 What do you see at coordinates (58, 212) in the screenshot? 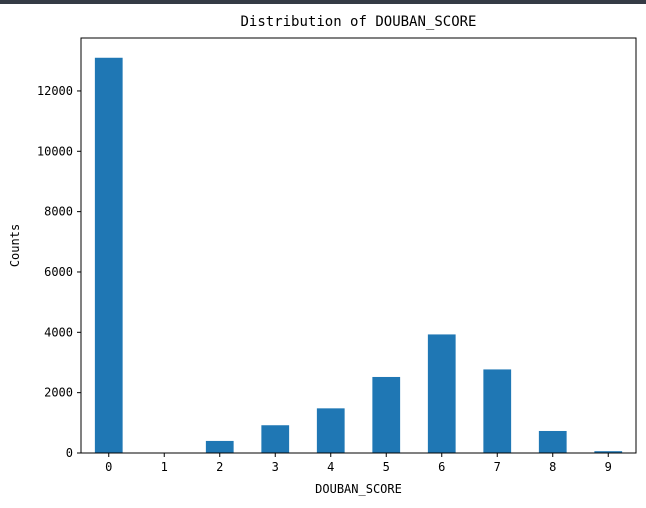
I see `y-tick-label: 8000` at bounding box center [58, 212].